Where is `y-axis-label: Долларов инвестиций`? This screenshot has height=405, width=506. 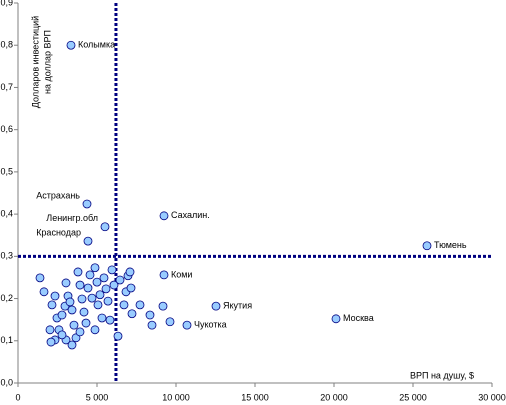
y-axis-label: Долларов инвестиций is located at coordinates (35, 62).